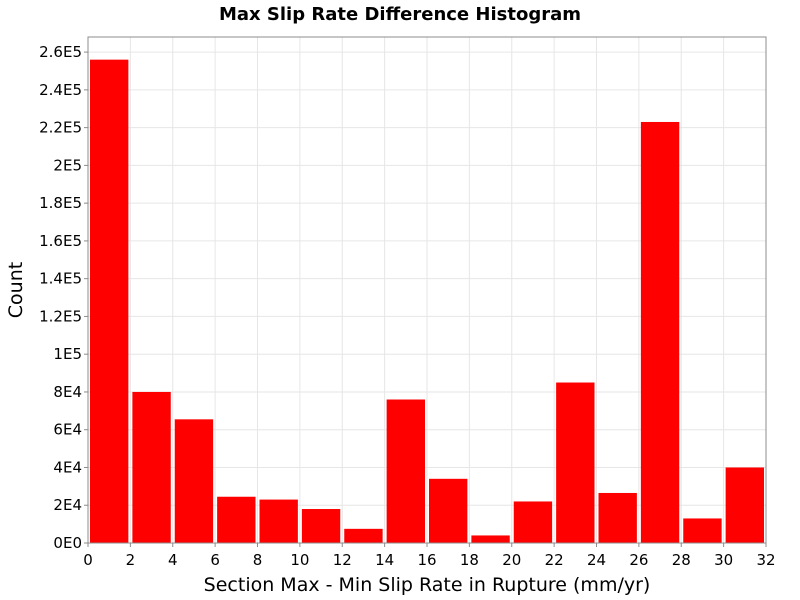  I want to click on x-tick-label: 16, so click(426, 560).